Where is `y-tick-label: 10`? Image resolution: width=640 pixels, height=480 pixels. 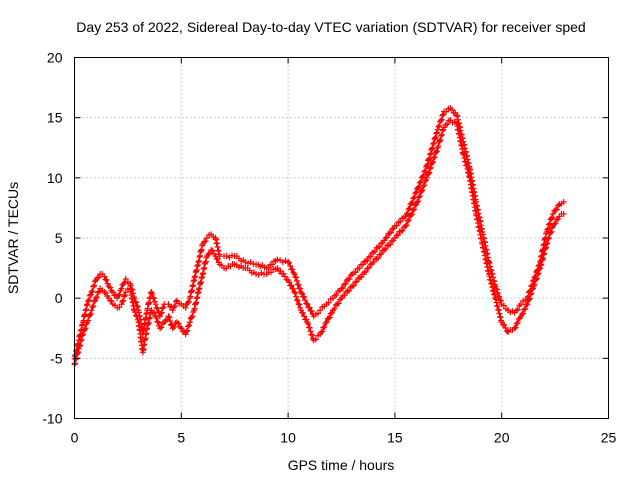
y-tick-label: 10 is located at coordinates (55, 178).